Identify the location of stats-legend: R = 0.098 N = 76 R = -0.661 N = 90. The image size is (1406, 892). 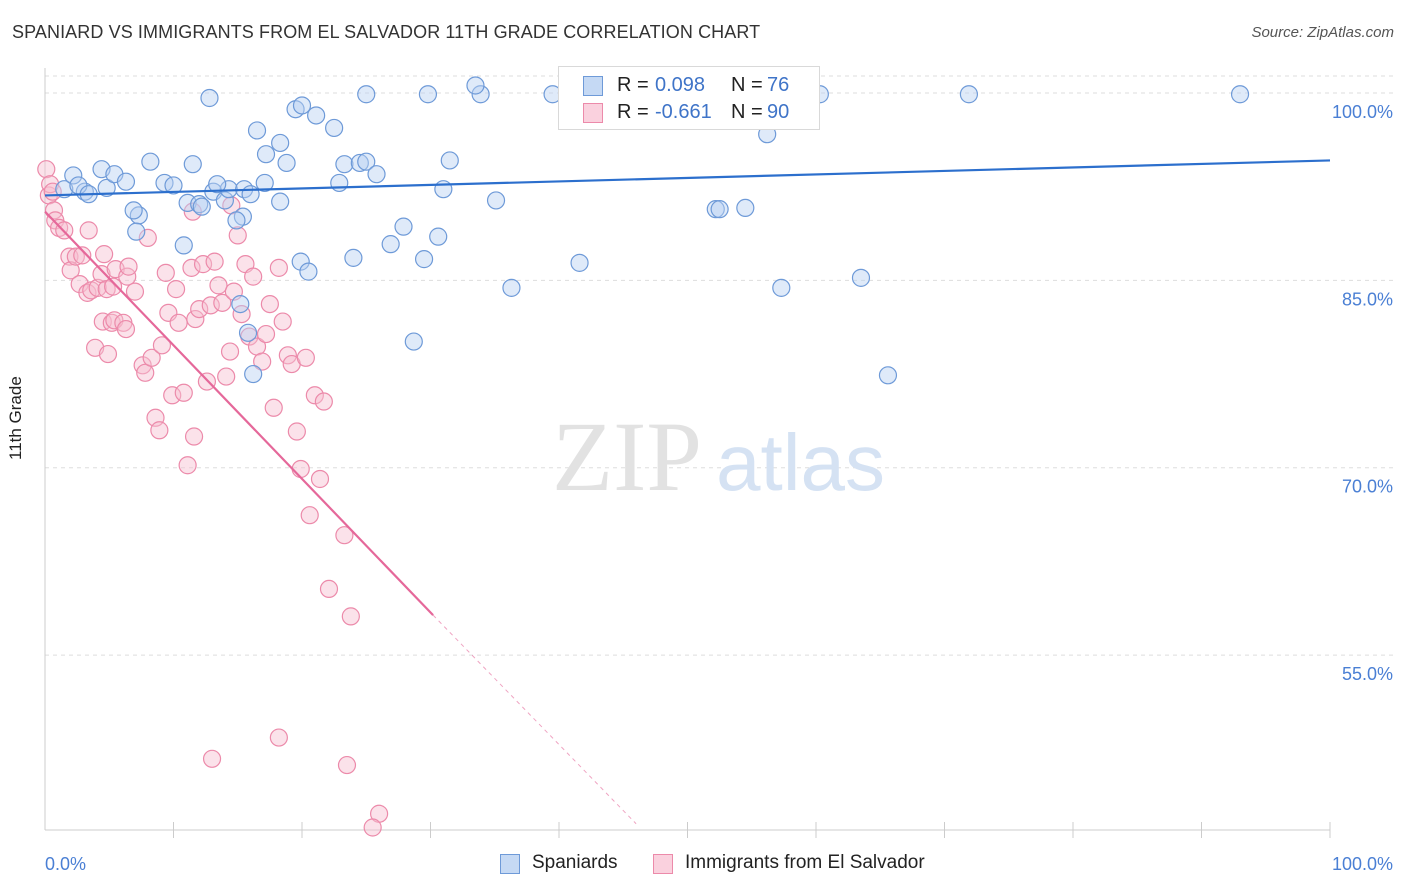
(689, 98).